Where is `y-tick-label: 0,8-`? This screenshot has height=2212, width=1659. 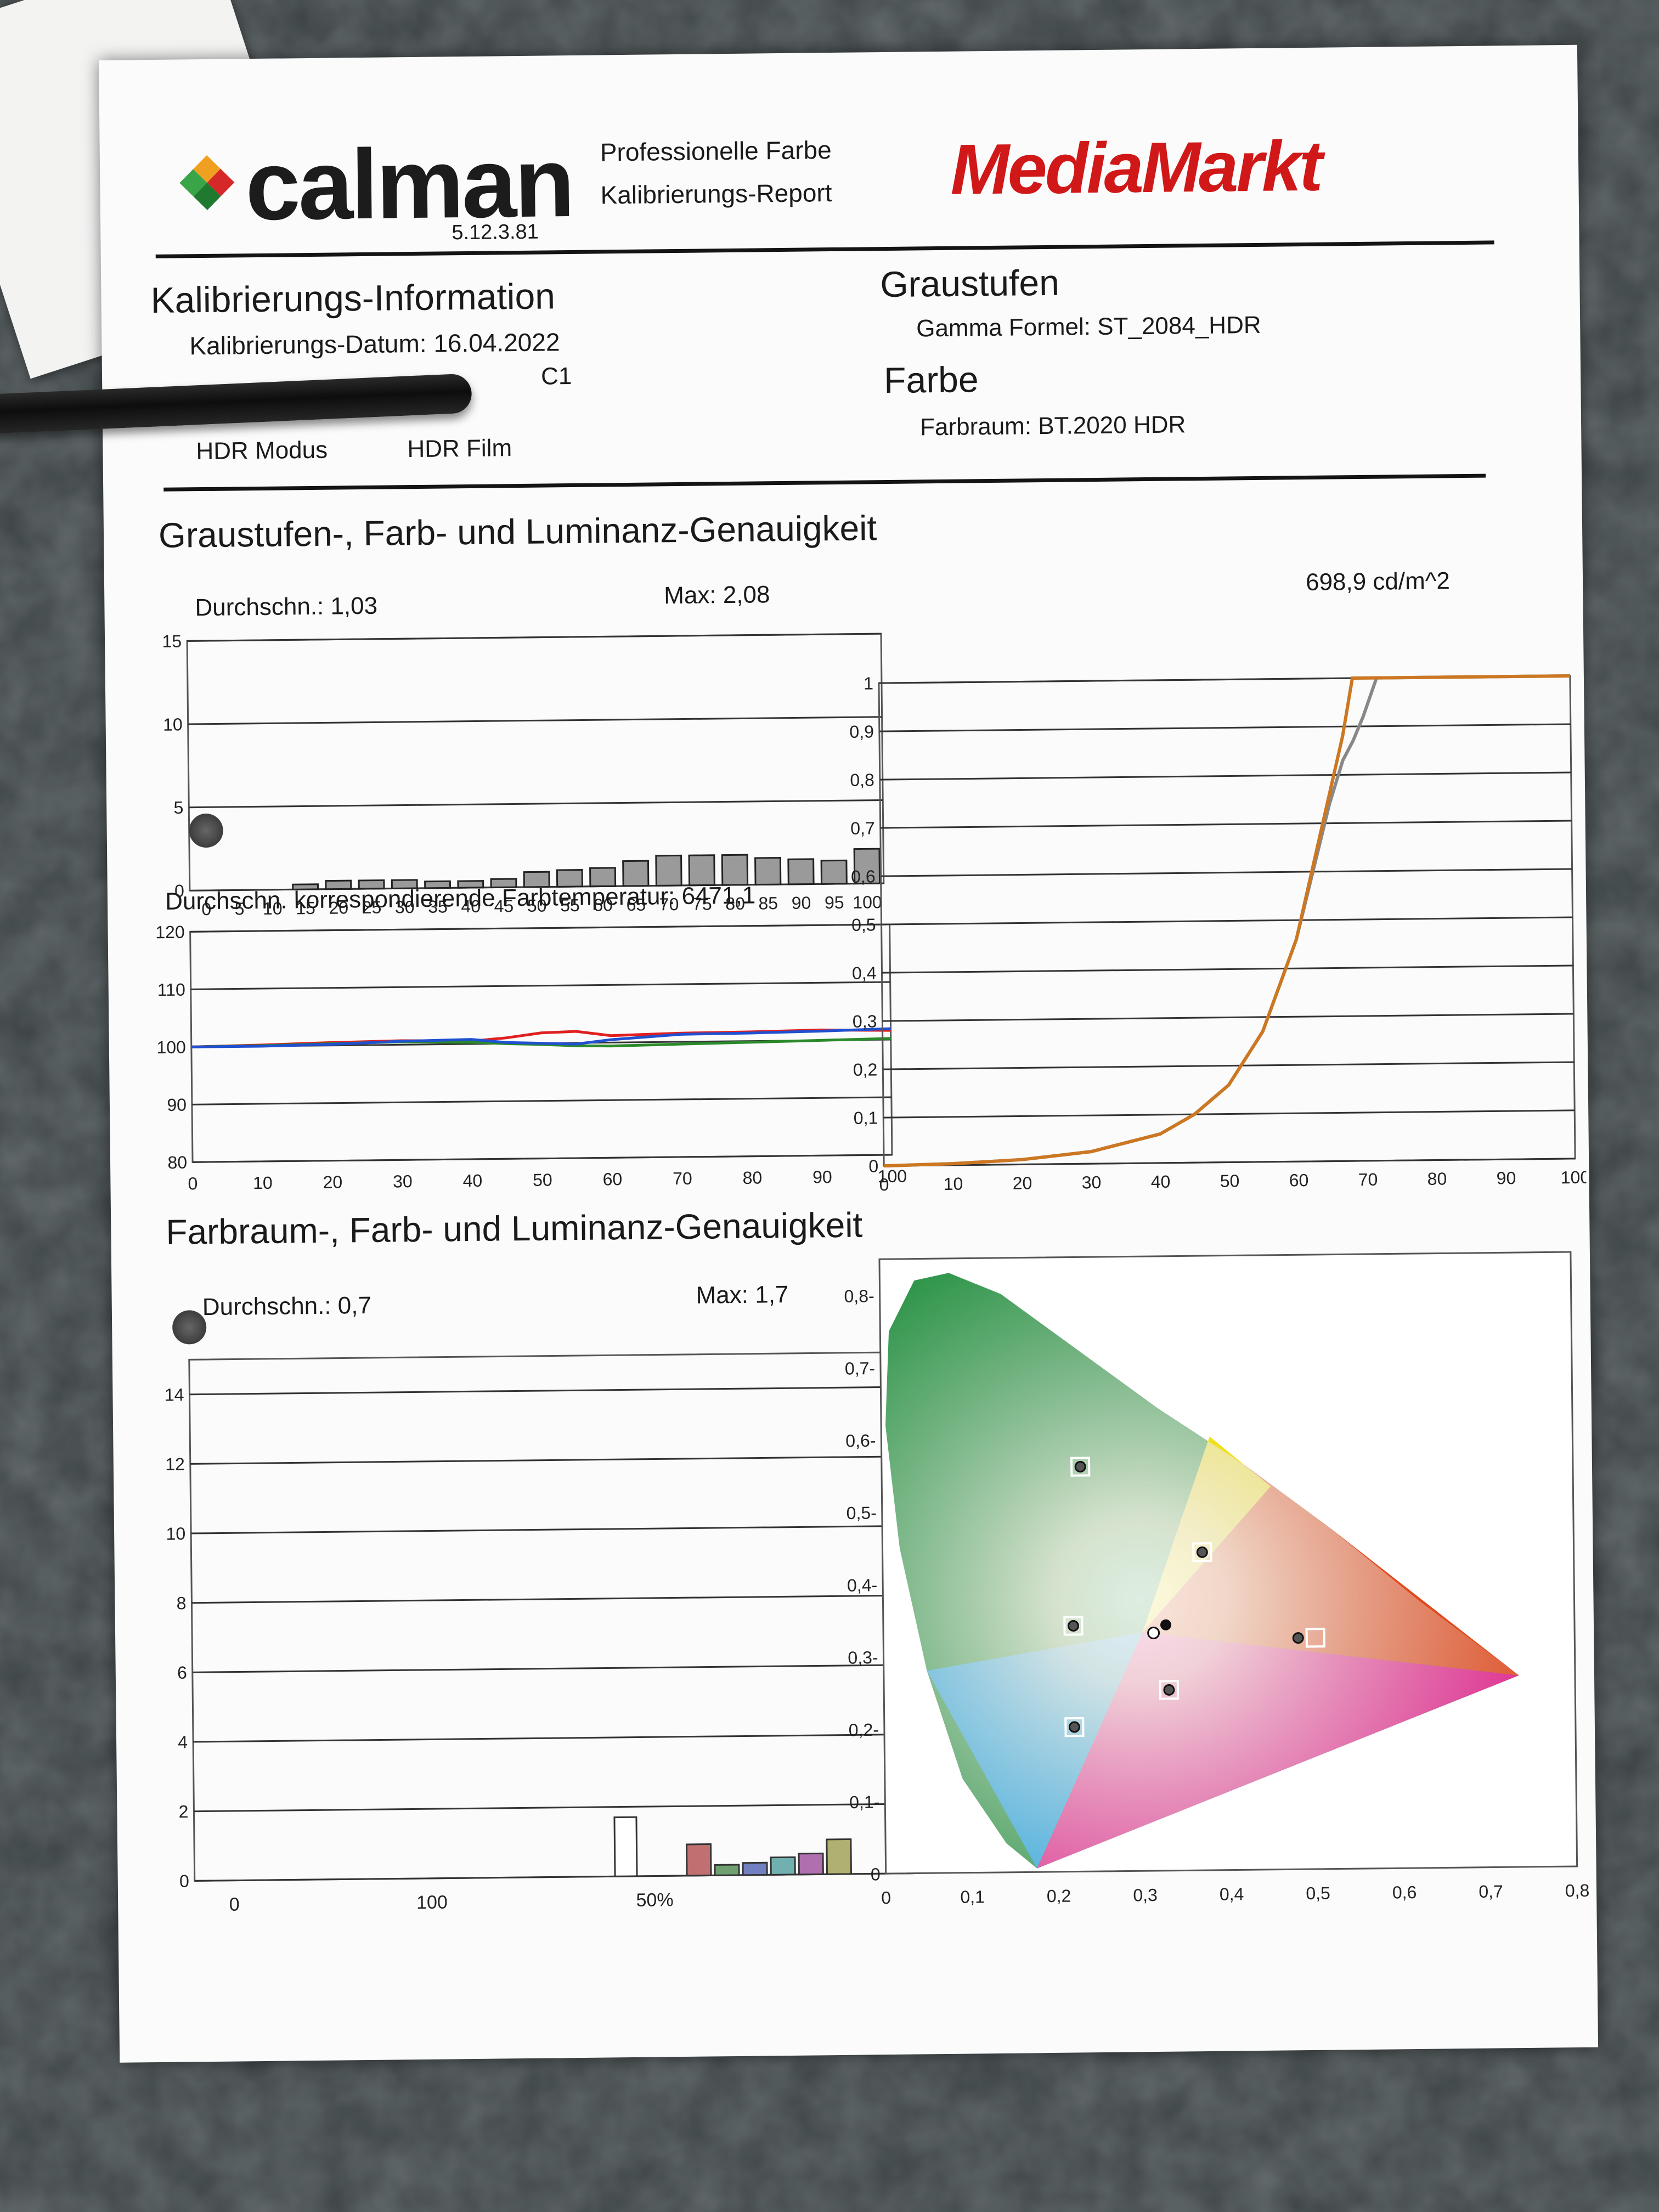 y-tick-label: 0,8- is located at coordinates (859, 1296).